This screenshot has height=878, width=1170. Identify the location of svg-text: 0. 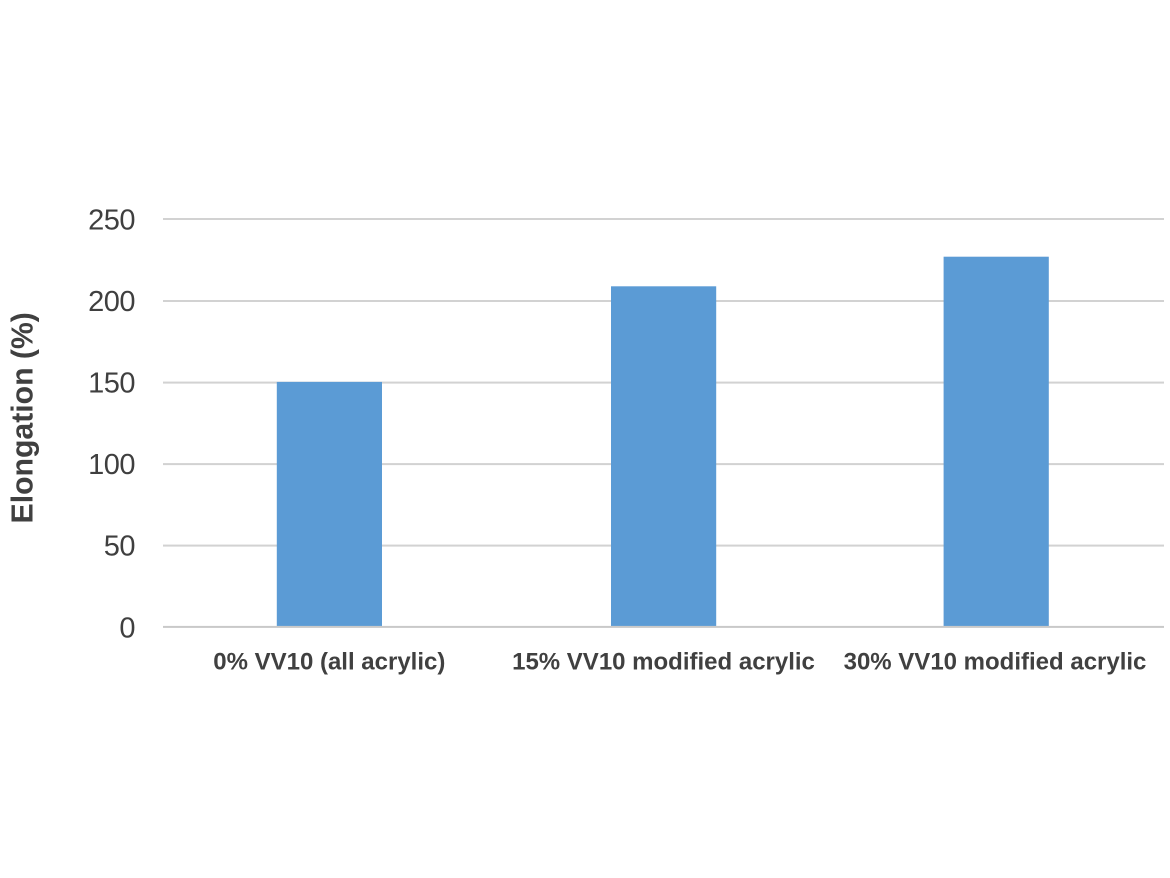
(127, 628).